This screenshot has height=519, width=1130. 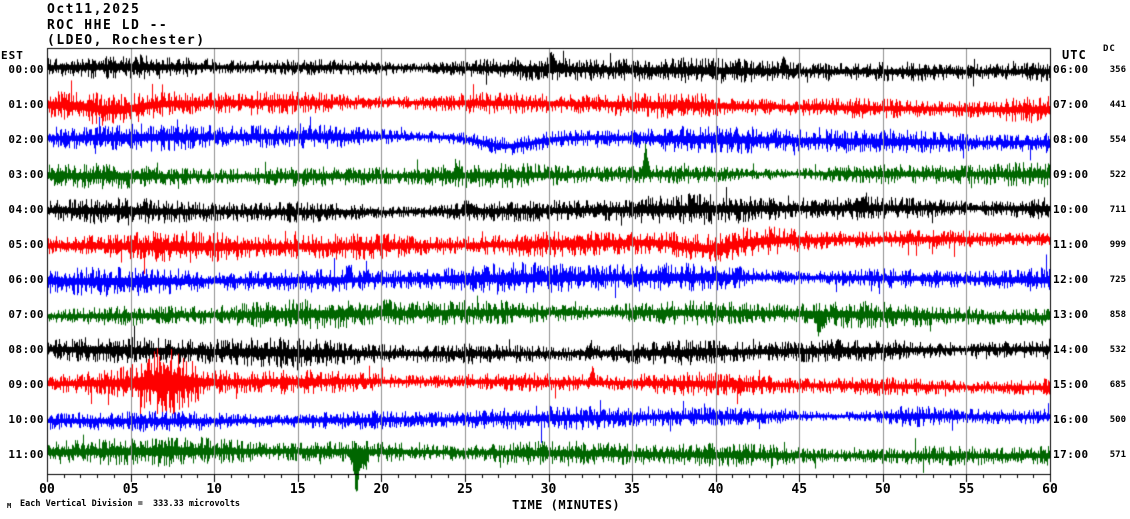 I want to click on est-label-row-5: 05:00, so click(x=26, y=244).